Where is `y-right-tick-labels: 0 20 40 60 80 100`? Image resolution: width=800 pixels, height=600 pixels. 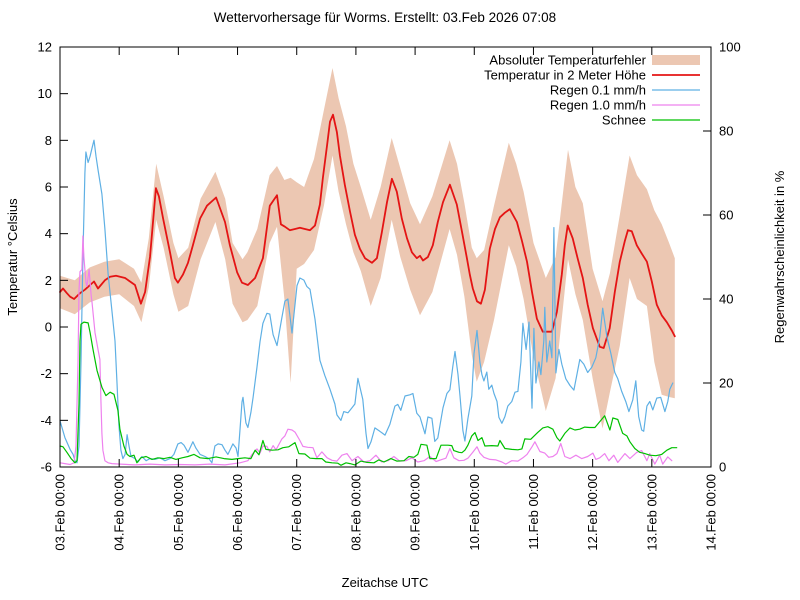
y-right-tick-labels: 0 20 40 60 80 100 is located at coordinates (730, 257).